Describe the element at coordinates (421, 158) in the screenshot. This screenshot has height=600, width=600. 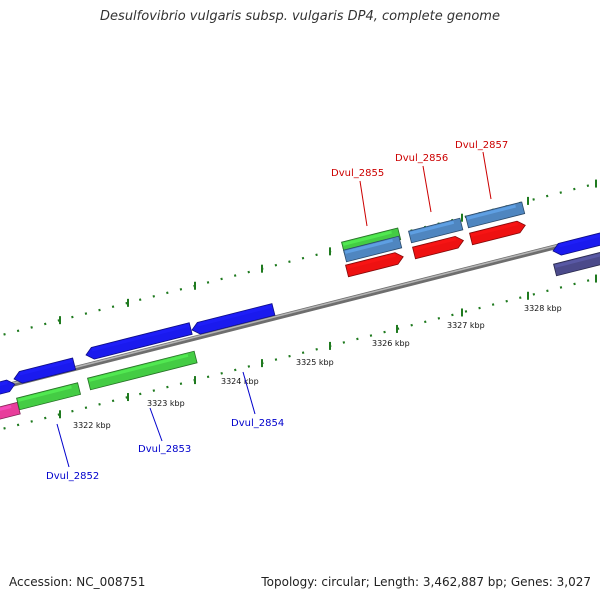
I see `gene-label-dvul_2856: Dvul_2856` at that location.